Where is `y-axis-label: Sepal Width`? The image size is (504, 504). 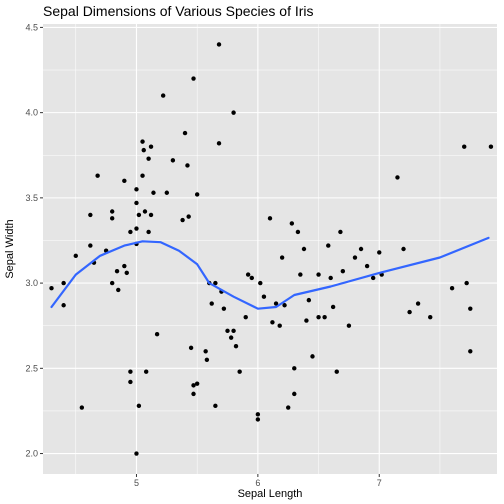 y-axis-label: Sepal Width is located at coordinates (10, 248).